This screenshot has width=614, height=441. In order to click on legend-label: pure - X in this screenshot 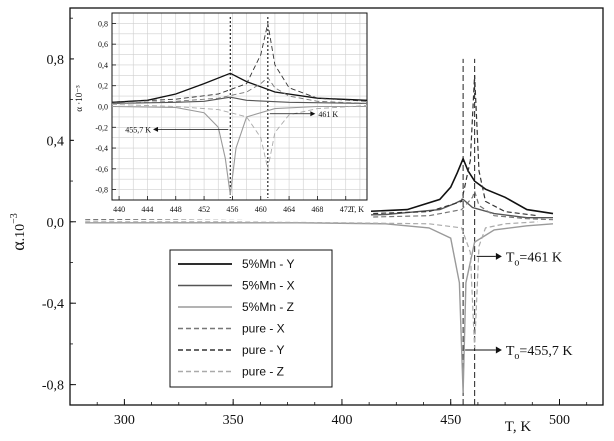, I will do `click(263, 329)`.